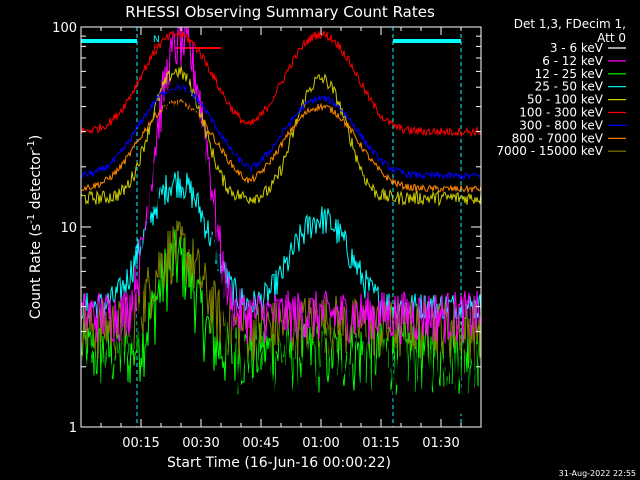  What do you see at coordinates (140, 443) in the screenshot?
I see `x-tick-label: 00:15` at bounding box center [140, 443].